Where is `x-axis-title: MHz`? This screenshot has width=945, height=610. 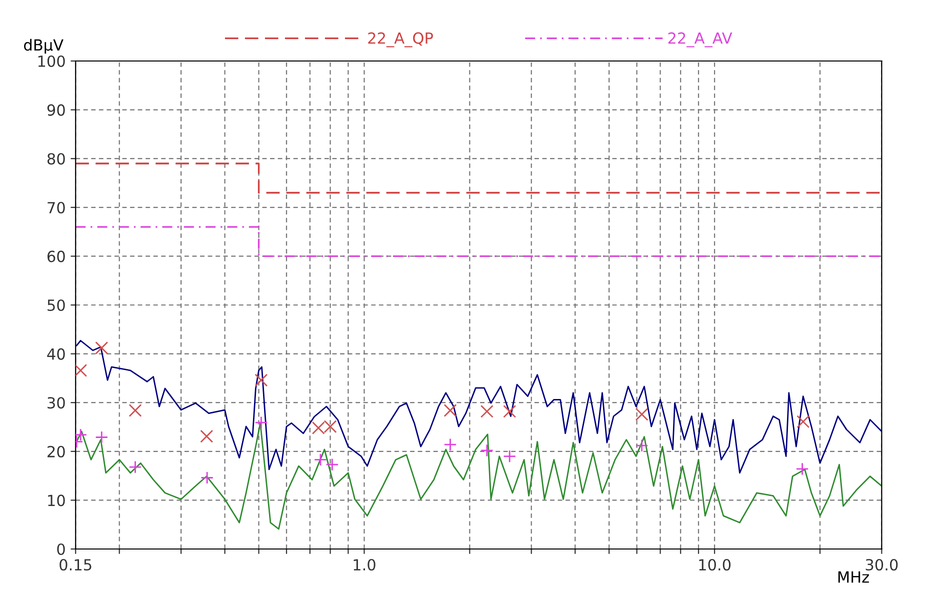 x-axis-title: MHz is located at coordinates (853, 577).